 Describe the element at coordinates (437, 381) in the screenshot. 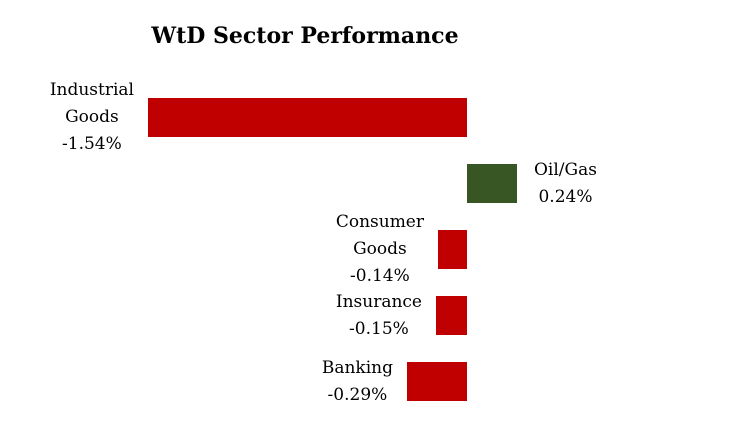

I see `bar-banking` at that location.